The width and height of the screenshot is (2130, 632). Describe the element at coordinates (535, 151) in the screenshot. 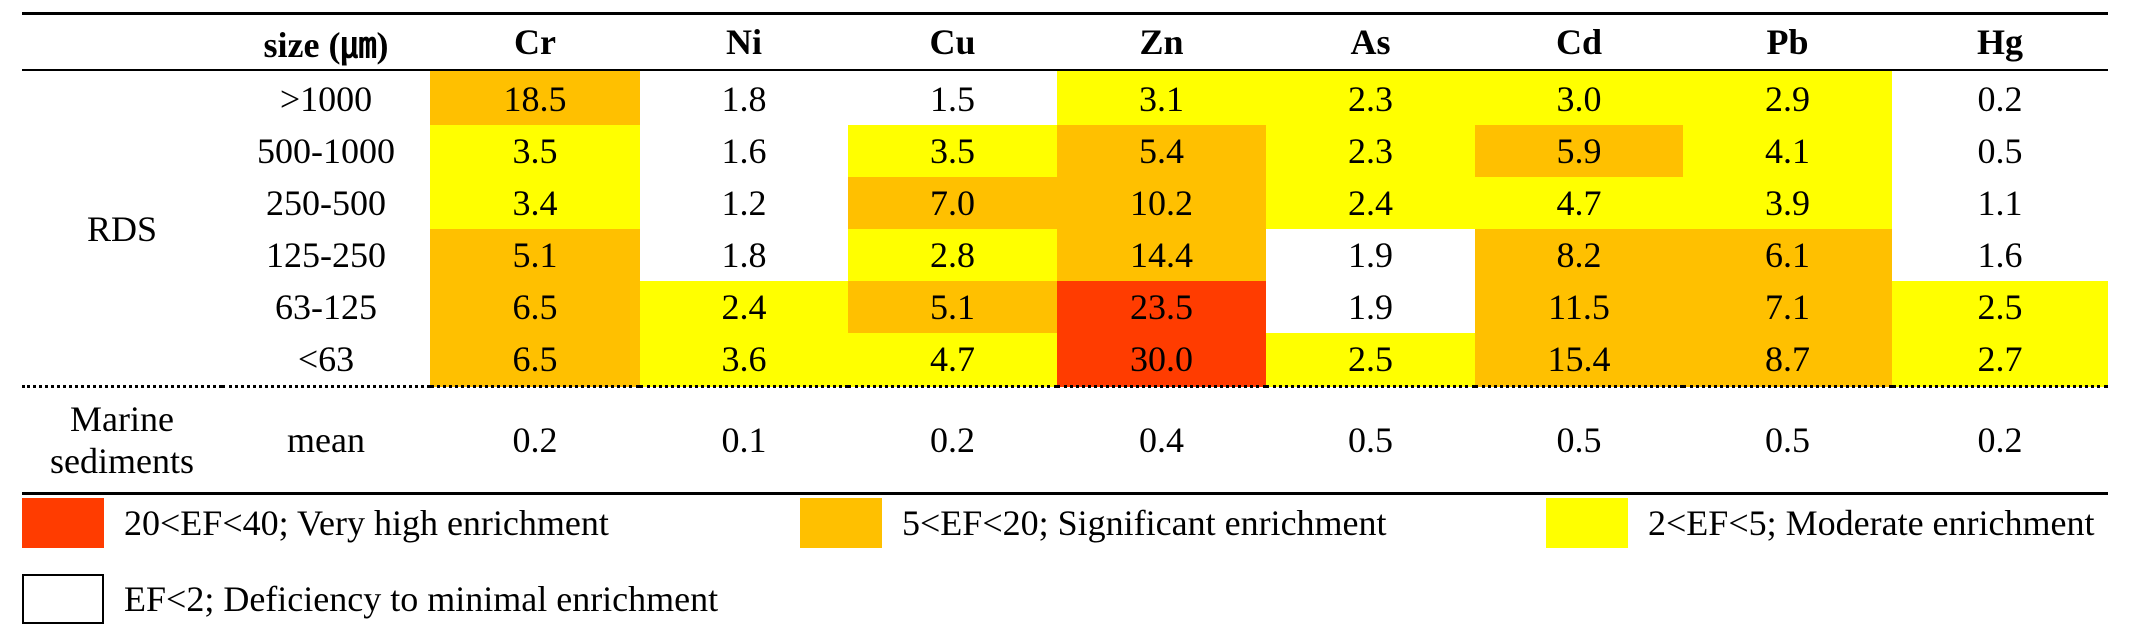

I see `value-cell-cr: 3.5` at that location.